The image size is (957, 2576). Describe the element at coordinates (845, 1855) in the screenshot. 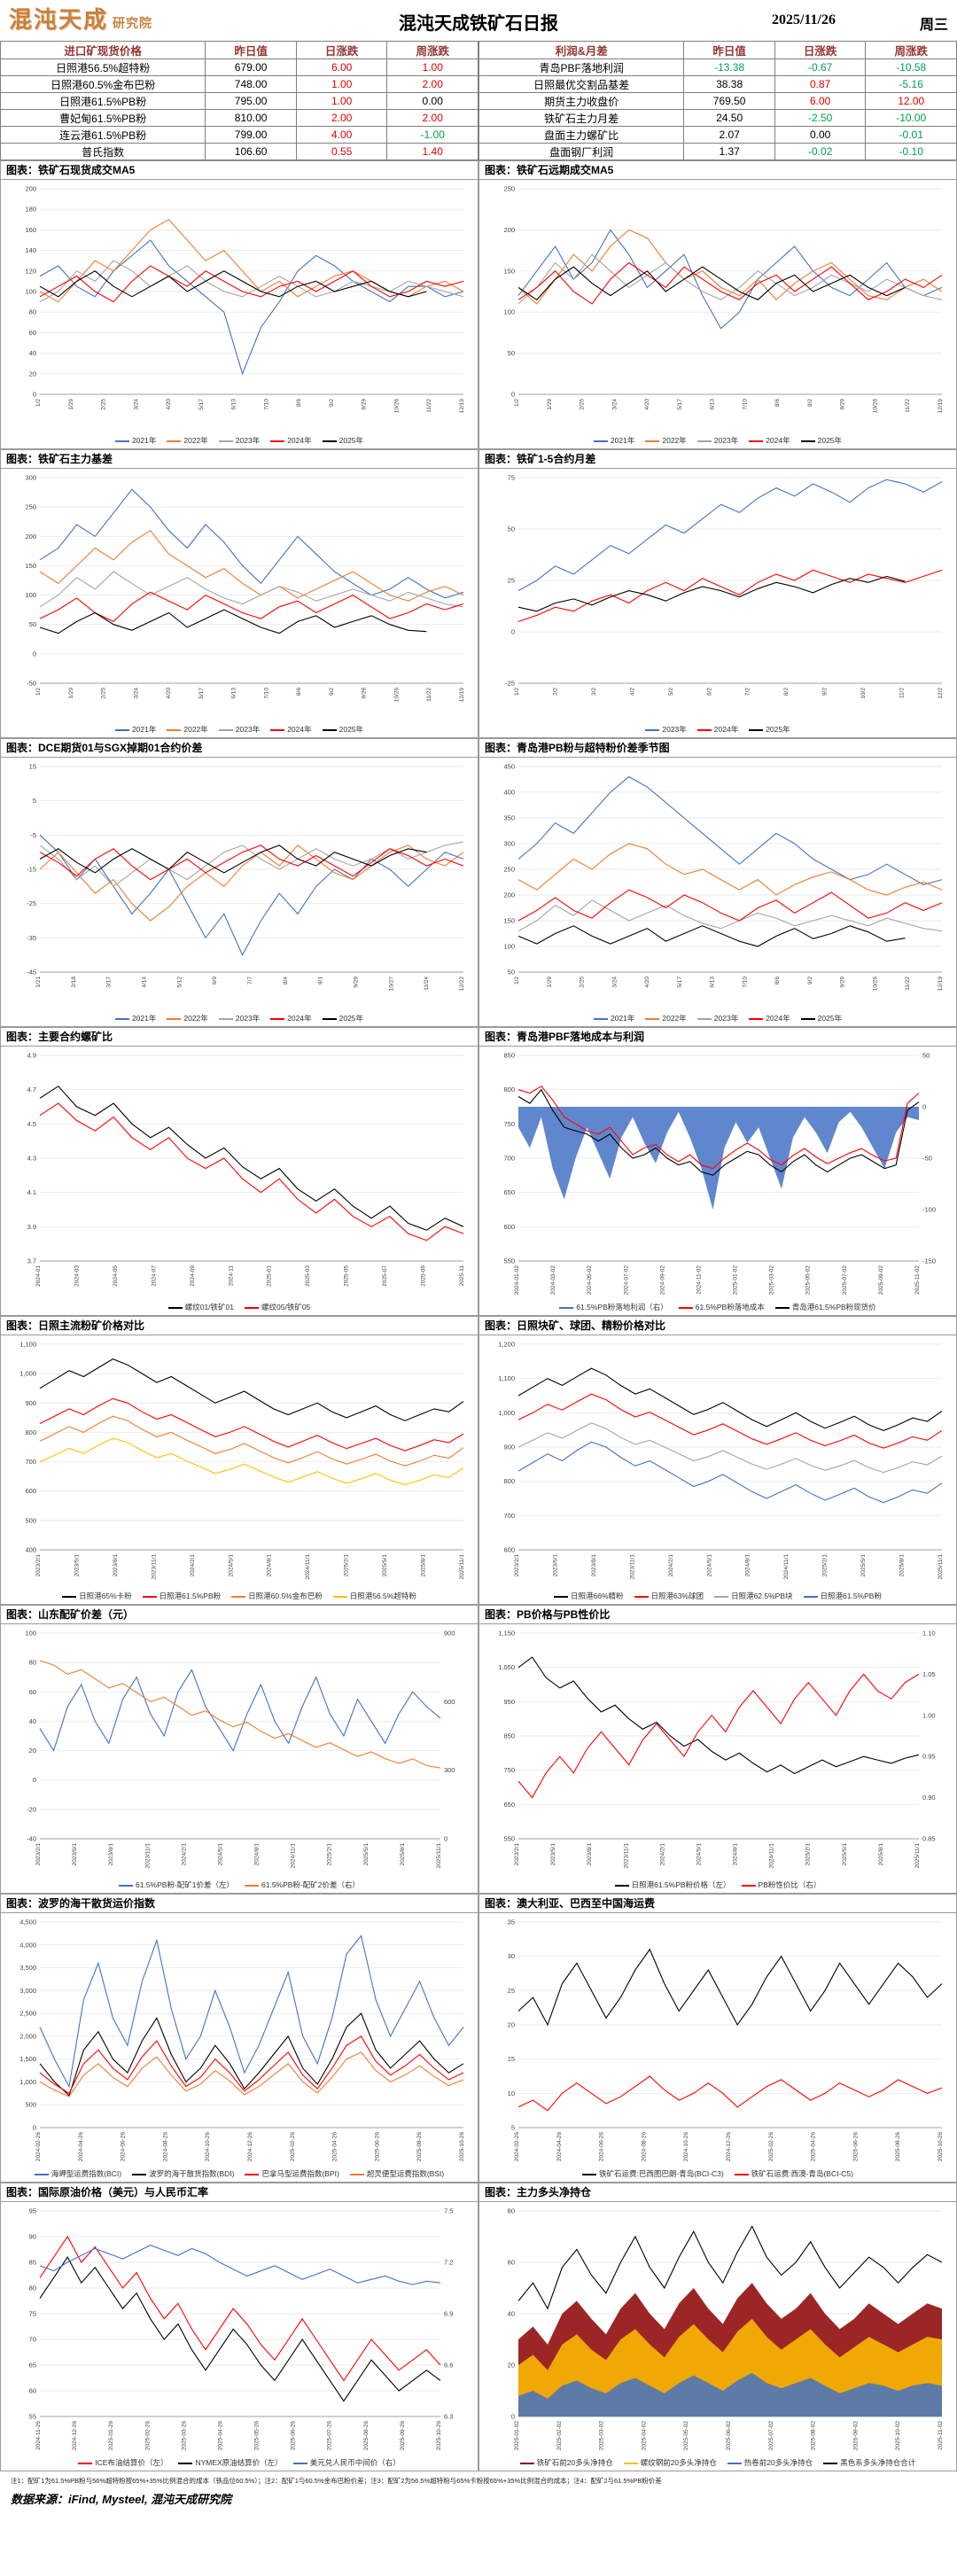

I see `svg-text: 2025/5/1` at that location.